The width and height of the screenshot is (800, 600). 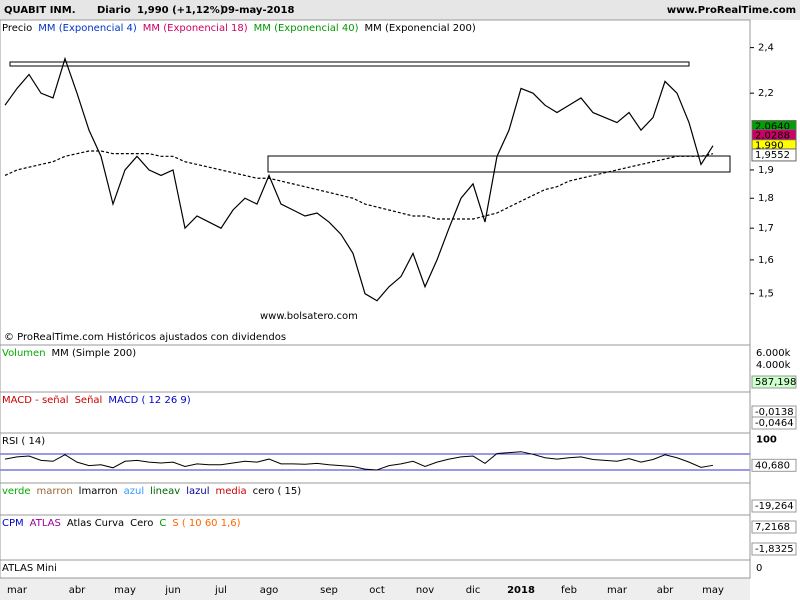 I want to click on x-tick-label: jun, so click(x=172, y=590).